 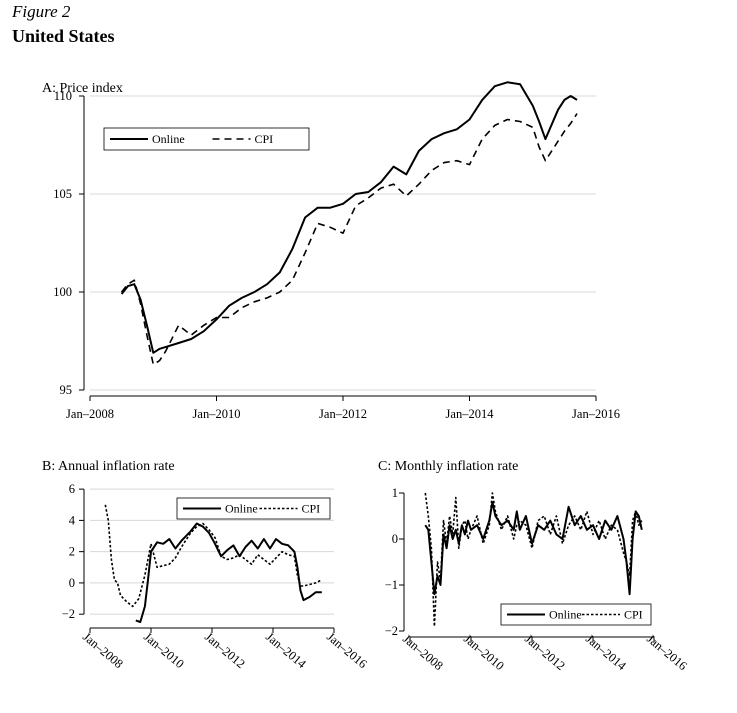 I want to click on panel-a-legend, so click(x=206, y=139).